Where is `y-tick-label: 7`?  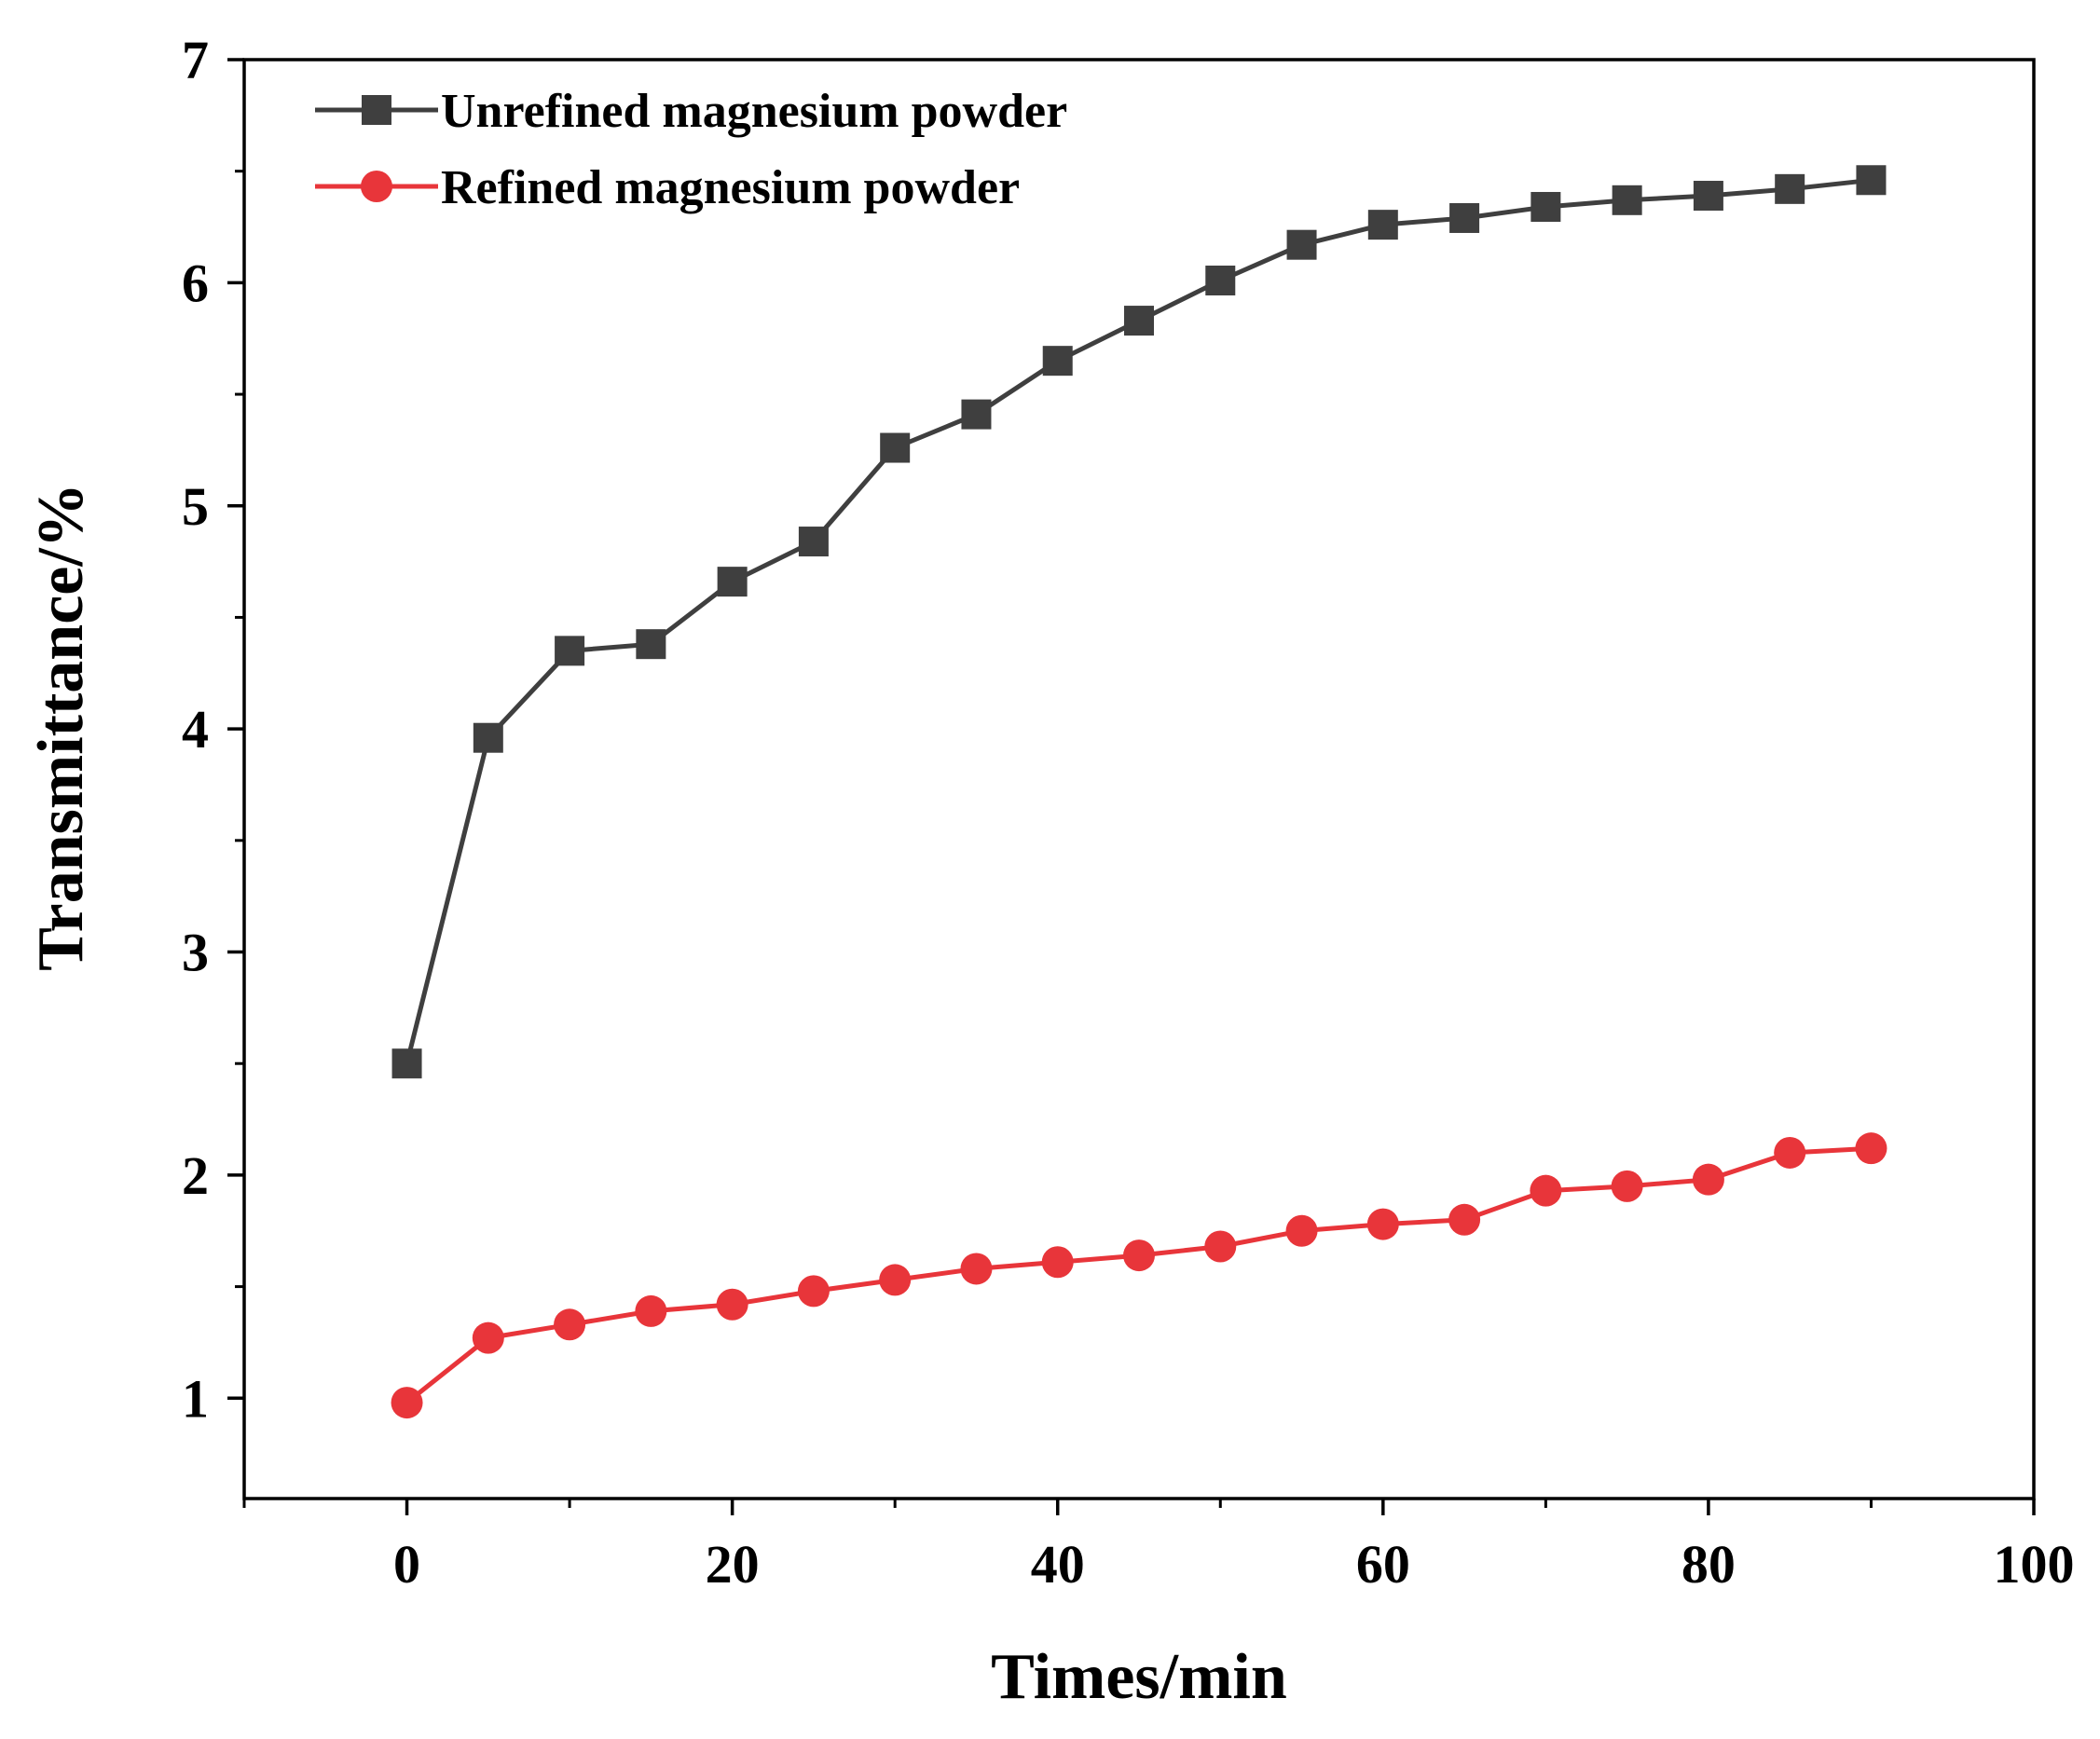
y-tick-label: 7 is located at coordinates (195, 60).